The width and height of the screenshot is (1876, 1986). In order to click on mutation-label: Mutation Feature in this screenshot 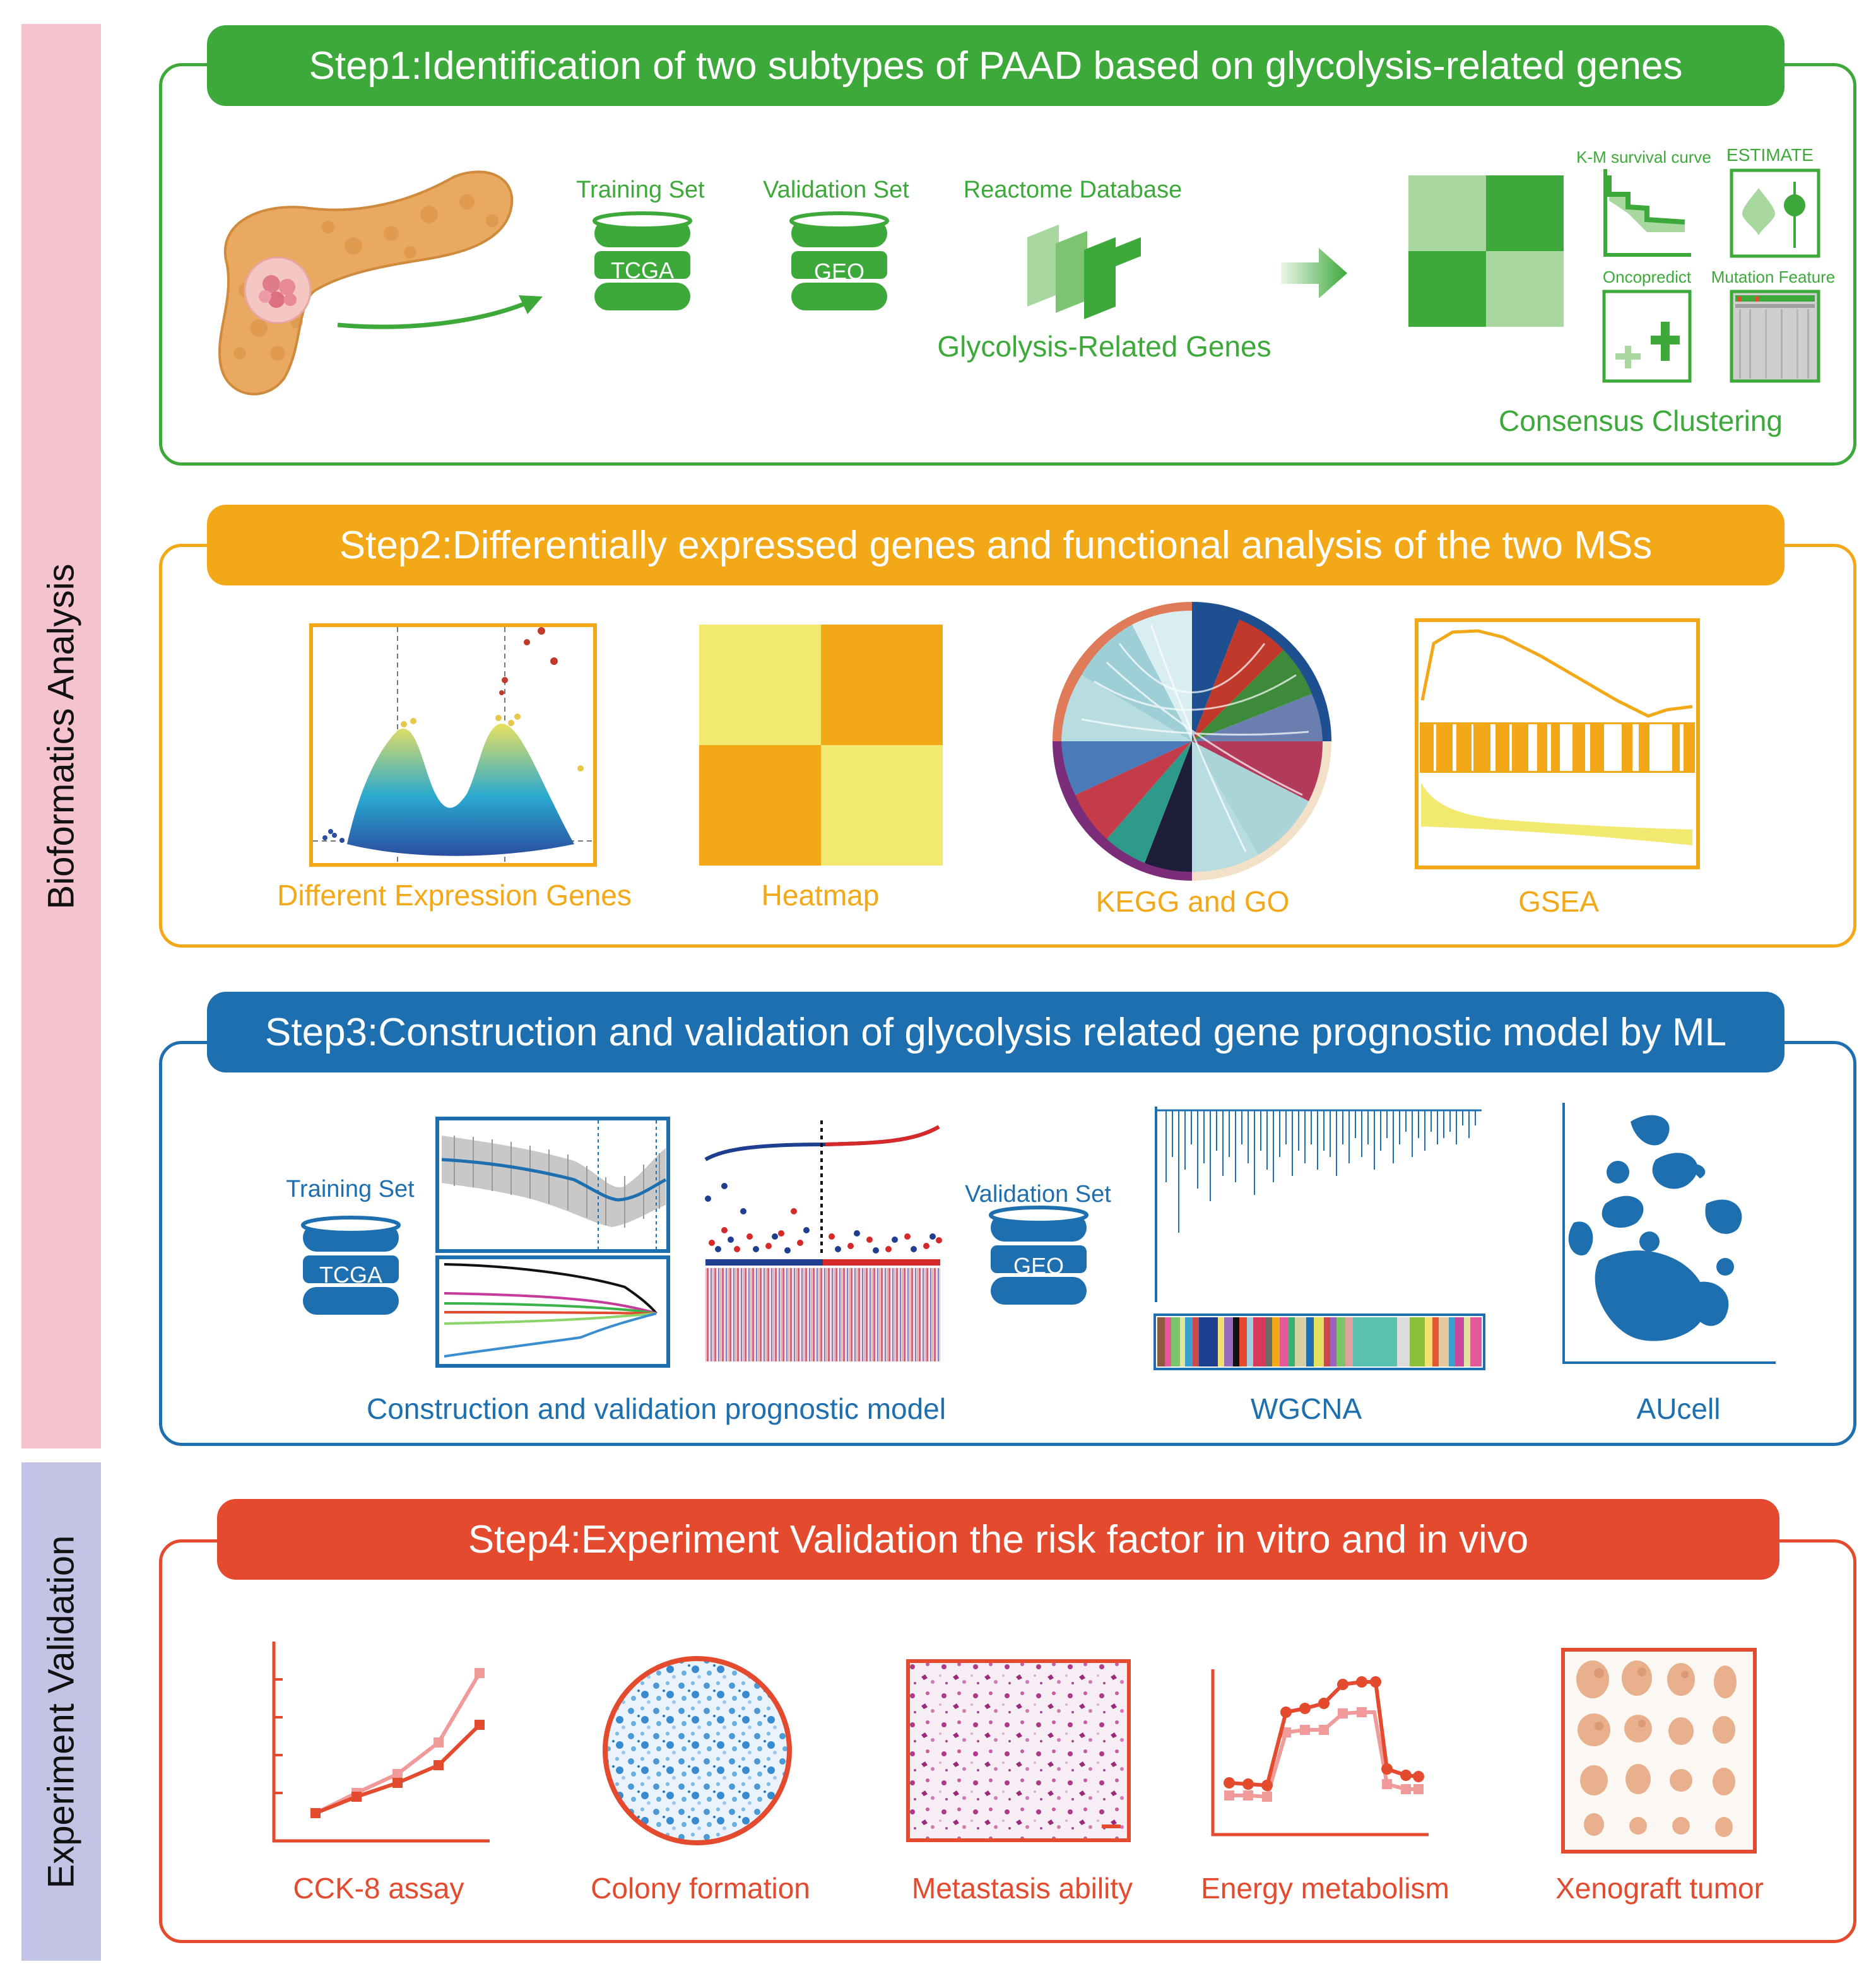, I will do `click(1774, 276)`.